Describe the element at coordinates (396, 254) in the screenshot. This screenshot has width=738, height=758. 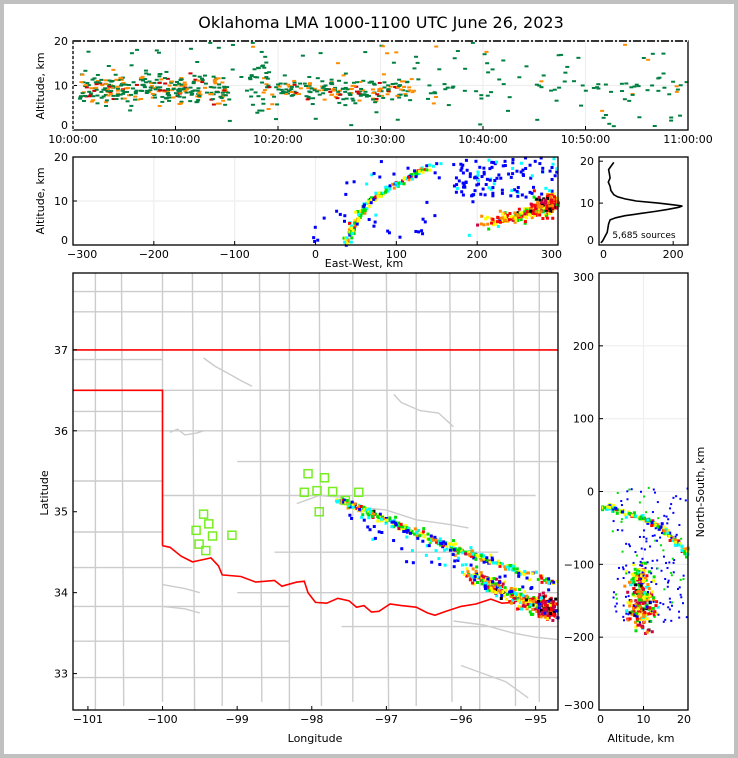
I see `x-tick-label: 100` at that location.